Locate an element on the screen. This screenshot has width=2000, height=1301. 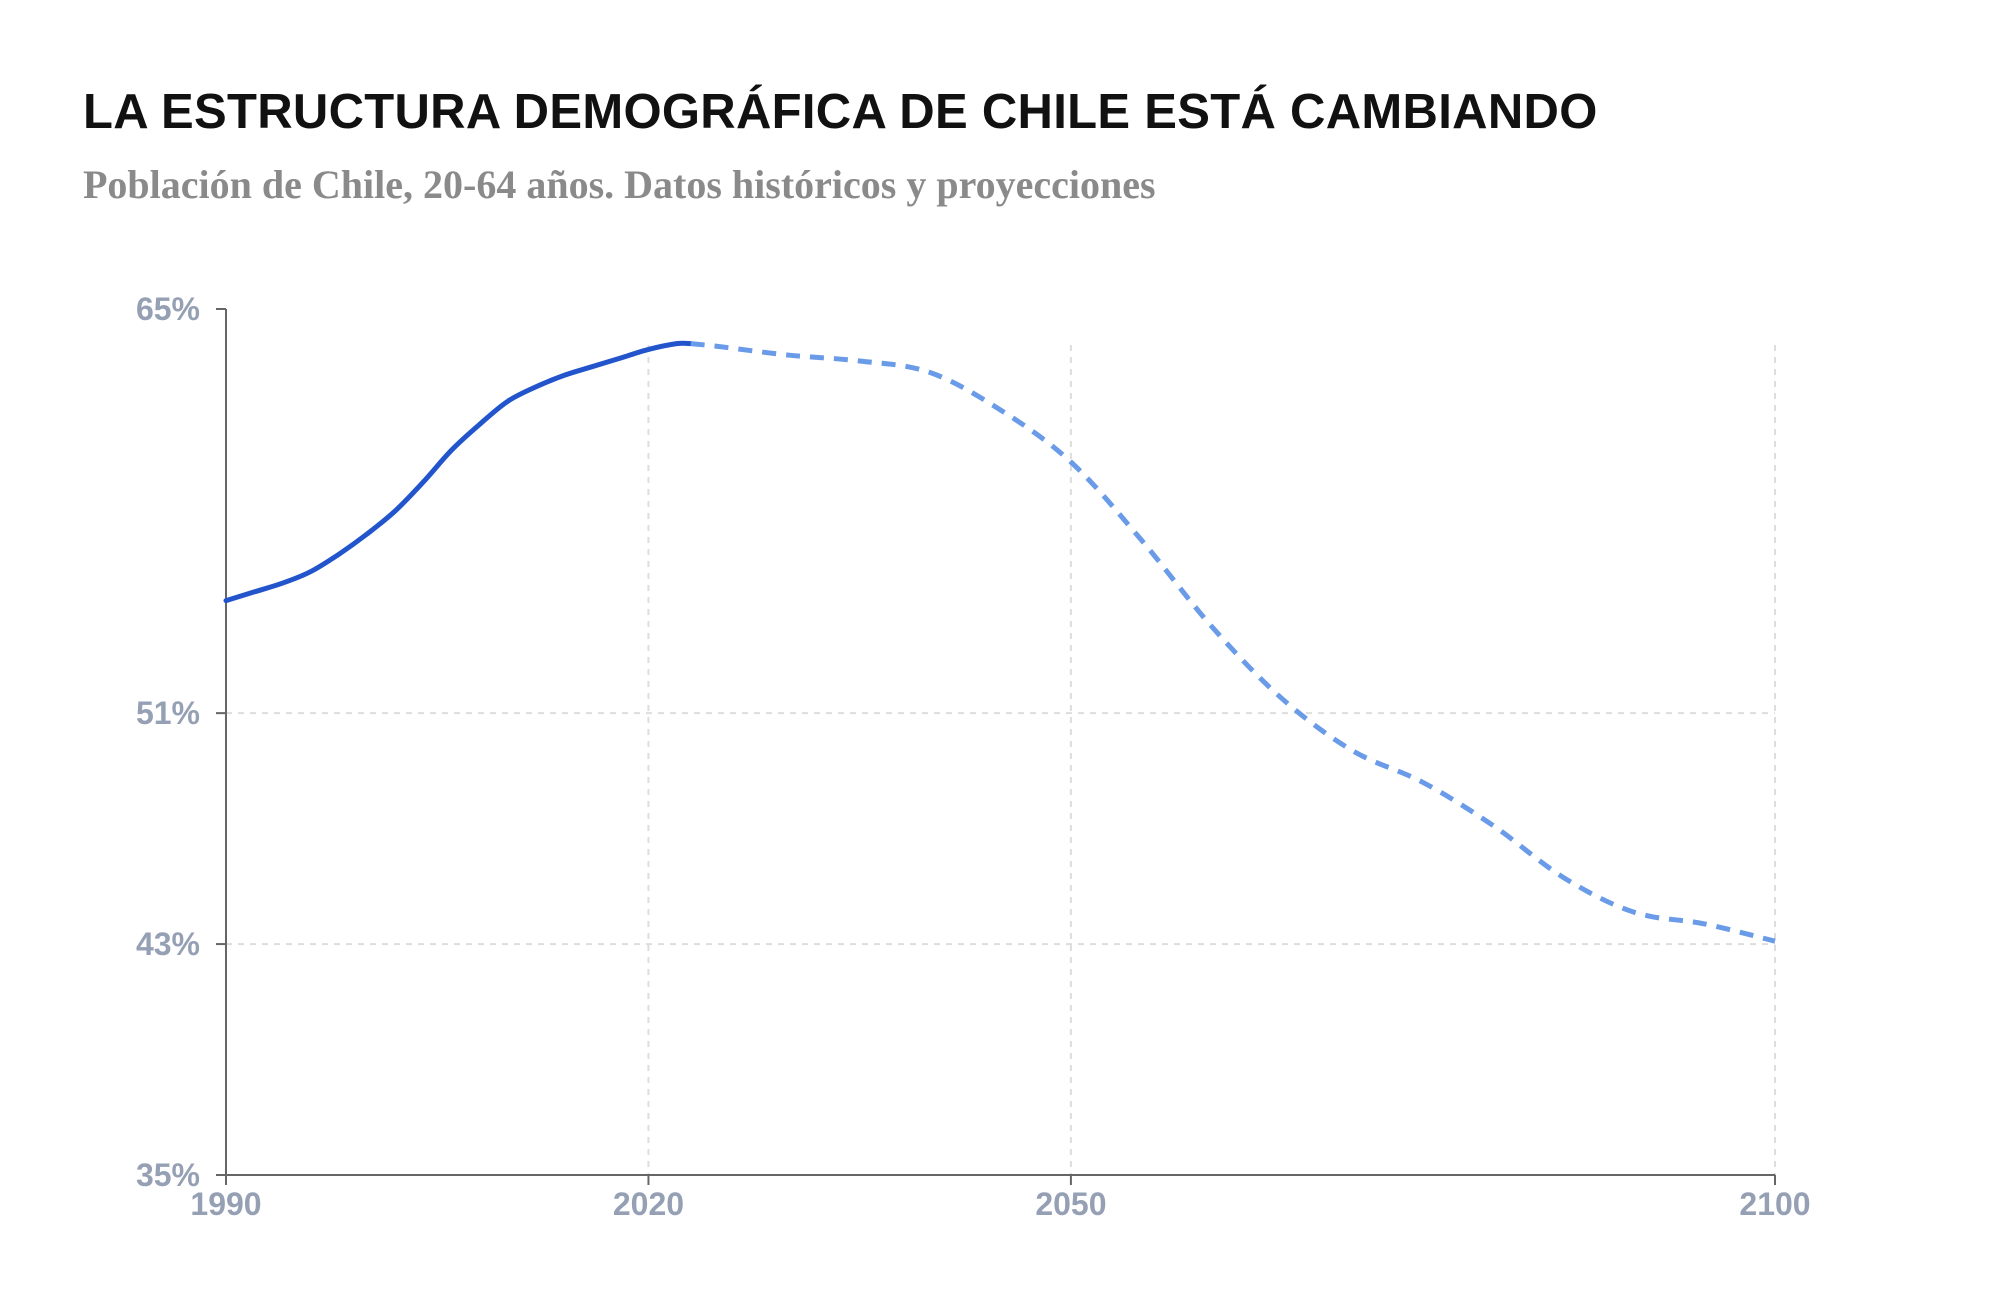
x-tick-label: 2100 is located at coordinates (1774, 1204).